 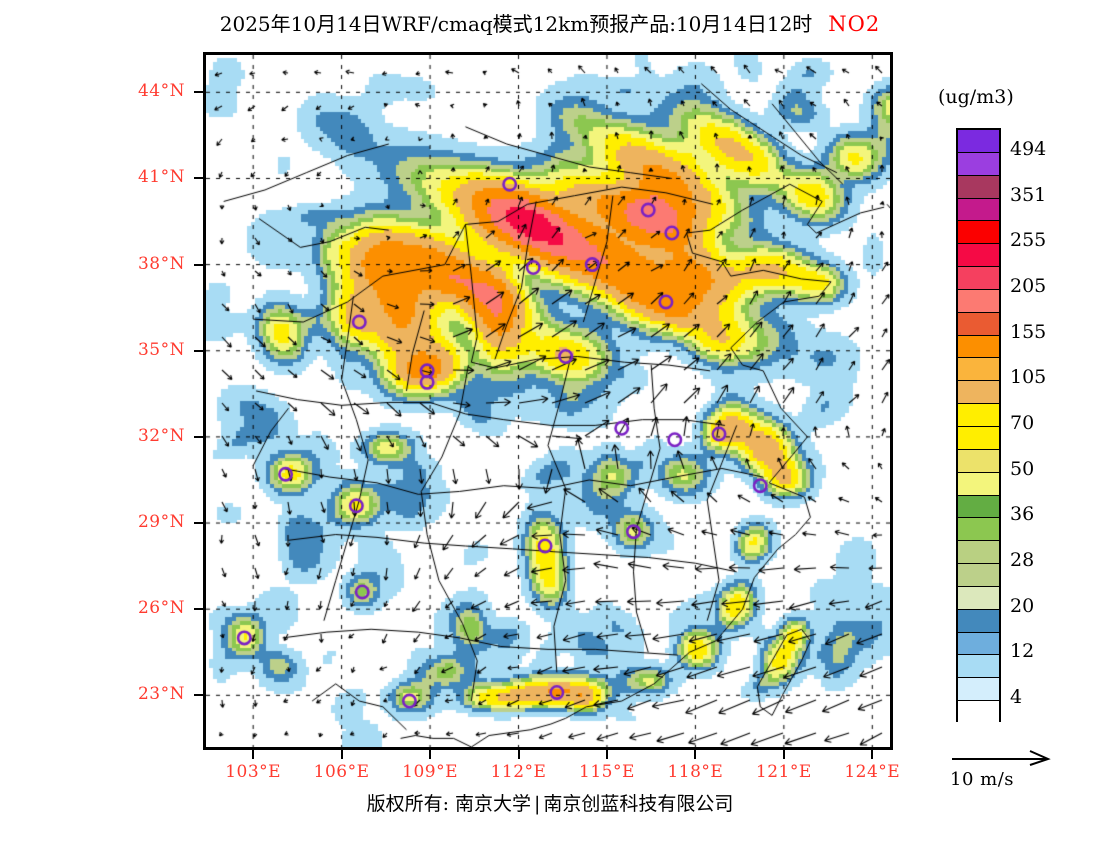 I want to click on lat-label: 23°N, so click(x=161, y=694).